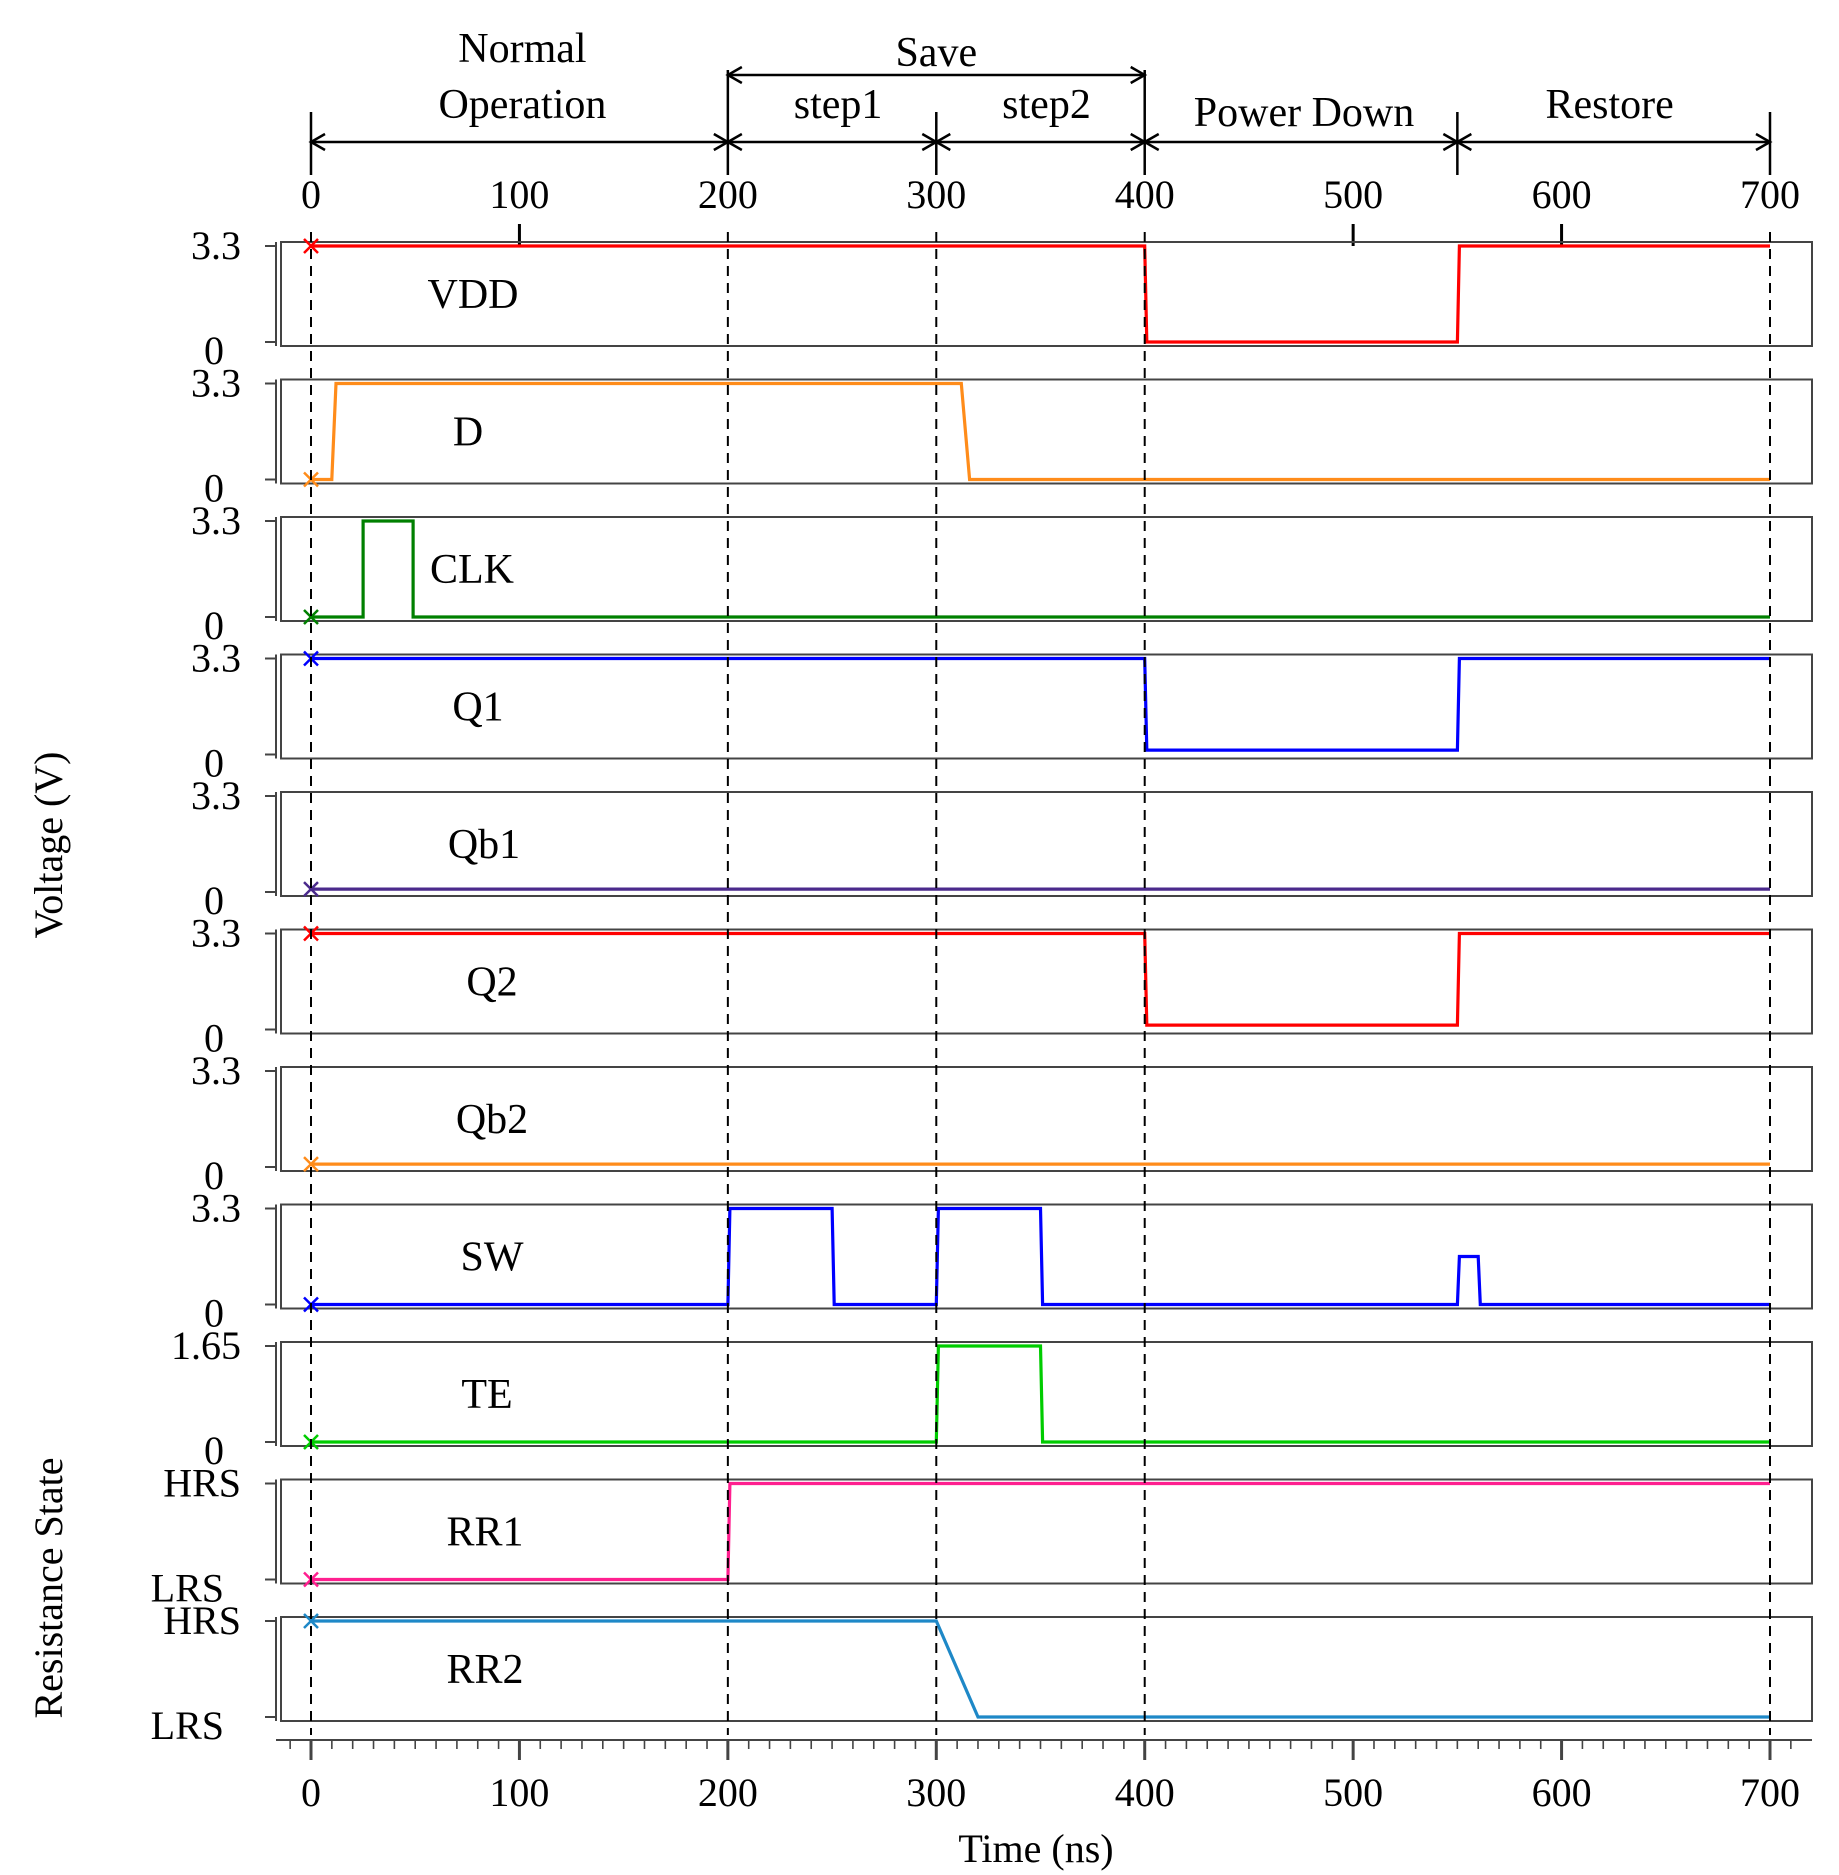 This screenshot has height=1875, width=1839. Describe the element at coordinates (484, 845) in the screenshot. I see `signal-label-qb1: Qb1` at that location.